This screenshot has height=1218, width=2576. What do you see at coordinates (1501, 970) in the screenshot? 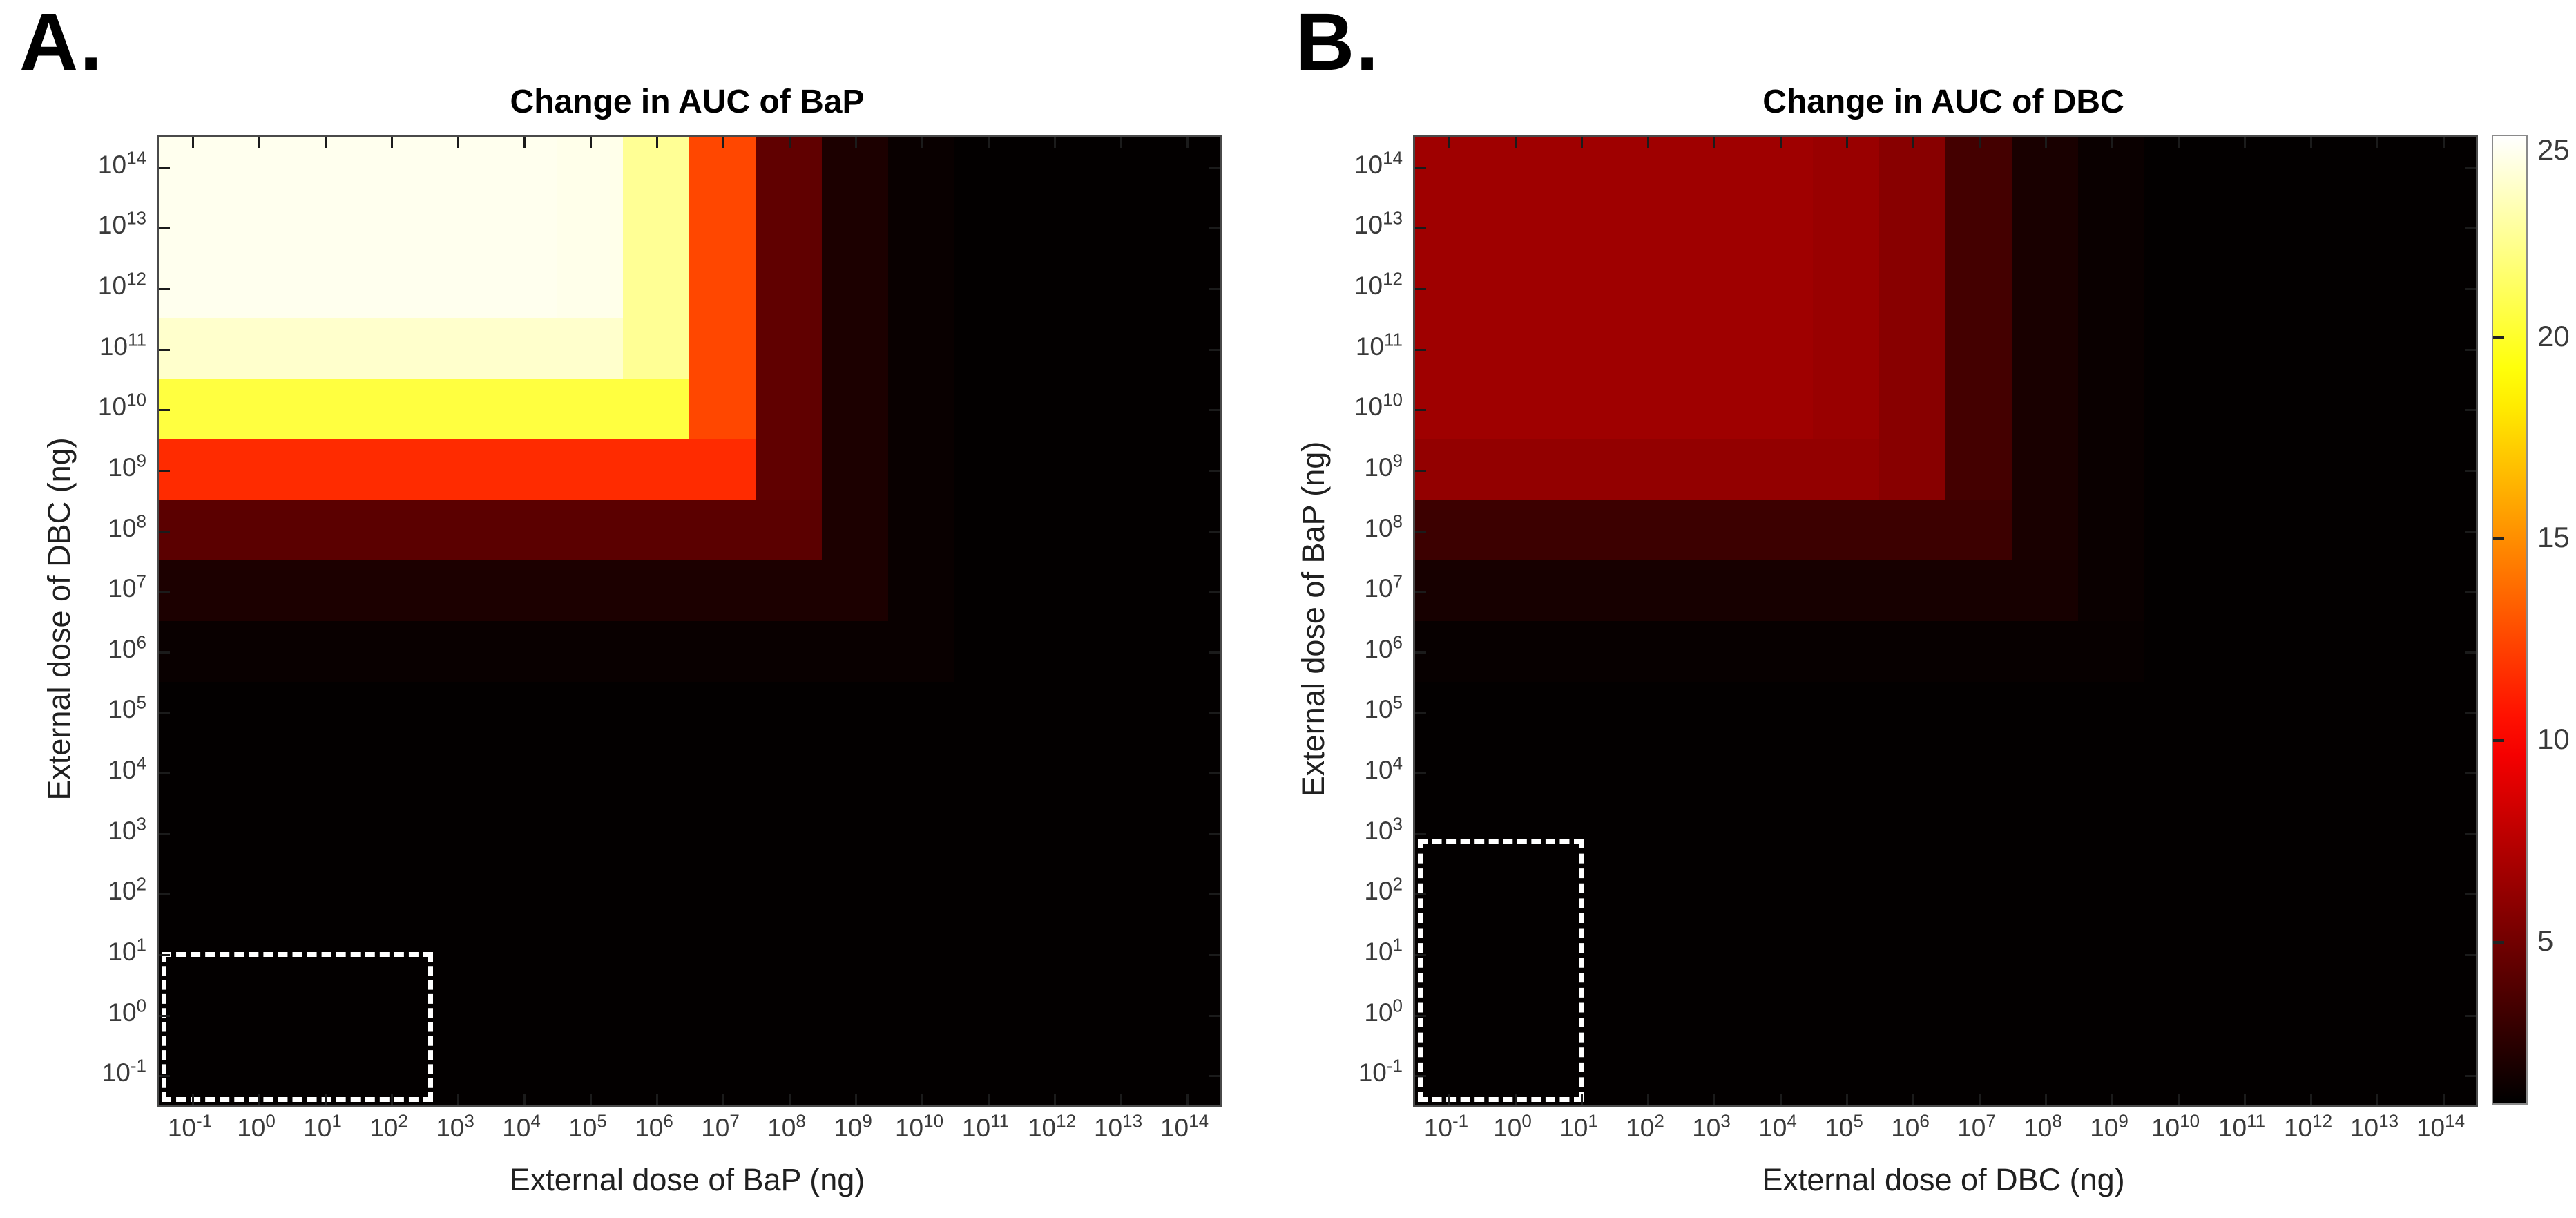
I see `panel-b-dashed-region` at bounding box center [1501, 970].